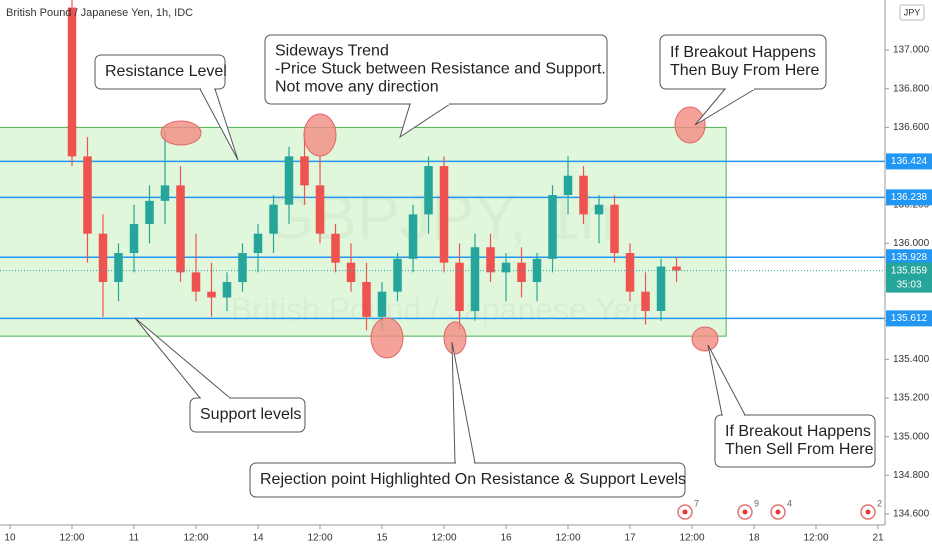  Describe the element at coordinates (789, 503) in the screenshot. I see `event-count: 4` at that location.